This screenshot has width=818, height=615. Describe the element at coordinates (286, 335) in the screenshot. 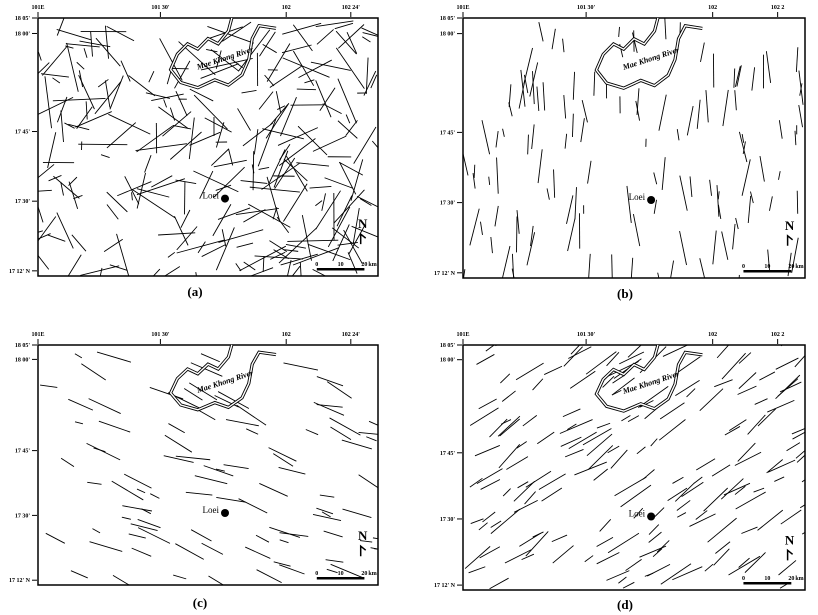

I see `lon-label: 102` at that location.